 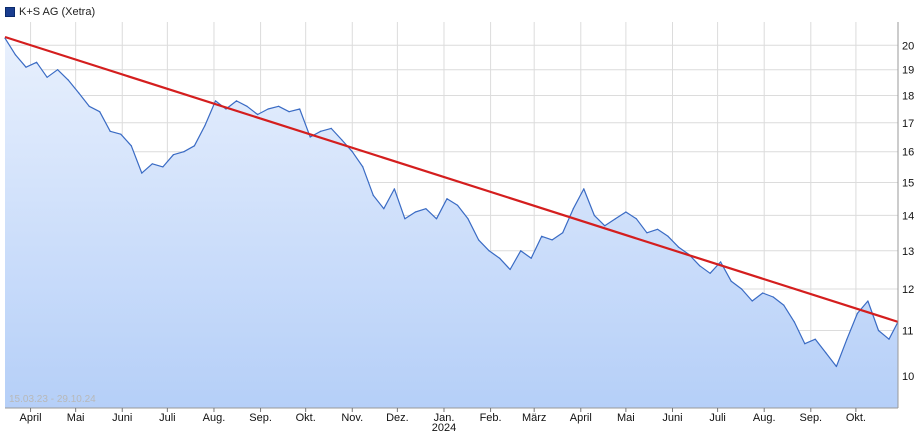 What do you see at coordinates (908, 71) in the screenshot?
I see `y-tick-label: 19` at bounding box center [908, 71].